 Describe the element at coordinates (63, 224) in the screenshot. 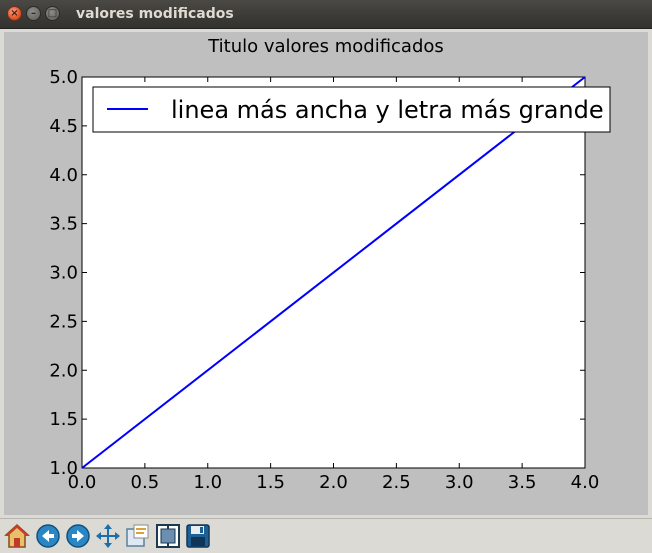

I see `y-tick-label: 3.5` at that location.